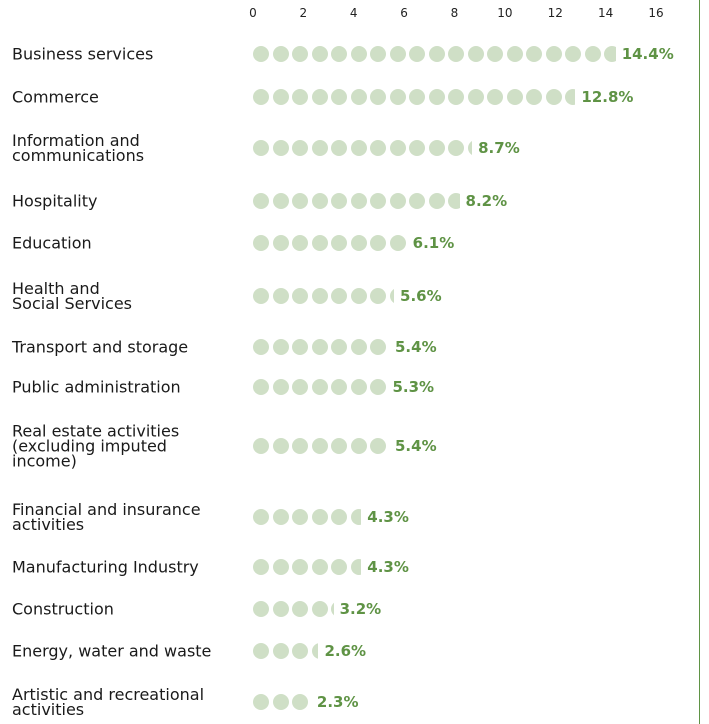  What do you see at coordinates (607, 97) in the screenshot?
I see `value-label: 12.8%` at bounding box center [607, 97].